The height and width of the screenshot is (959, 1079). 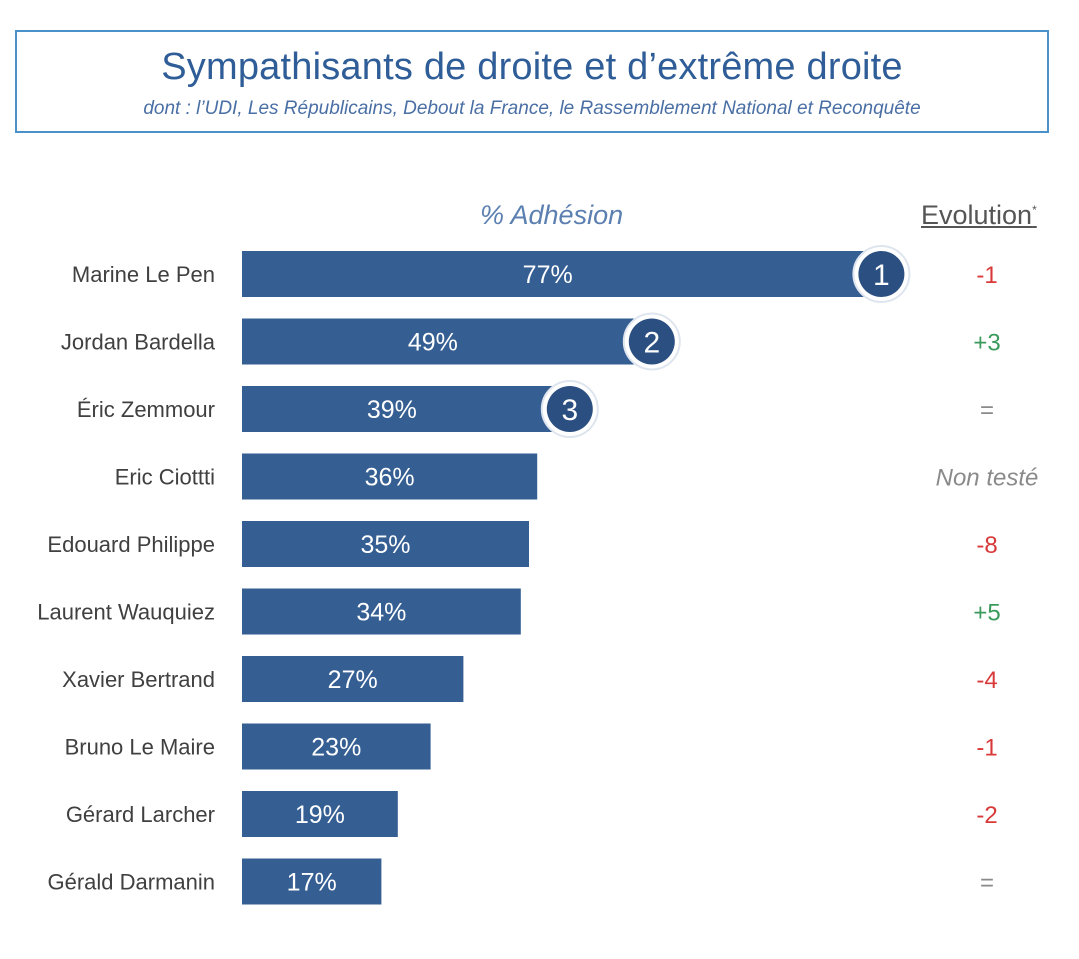 I want to click on rank-number: 1, so click(x=881, y=275).